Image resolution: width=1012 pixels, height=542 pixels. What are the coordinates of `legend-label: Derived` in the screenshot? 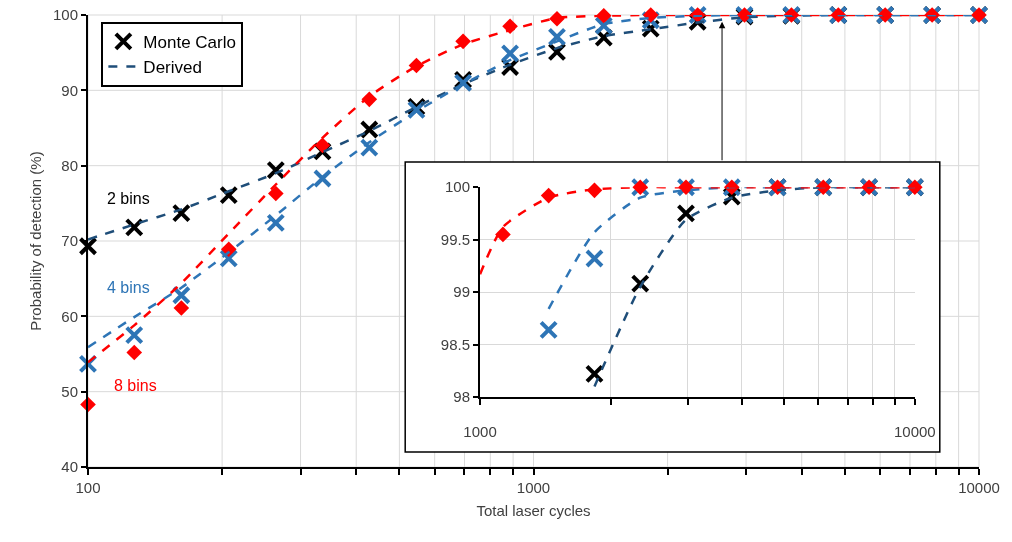 It's located at (172, 68).